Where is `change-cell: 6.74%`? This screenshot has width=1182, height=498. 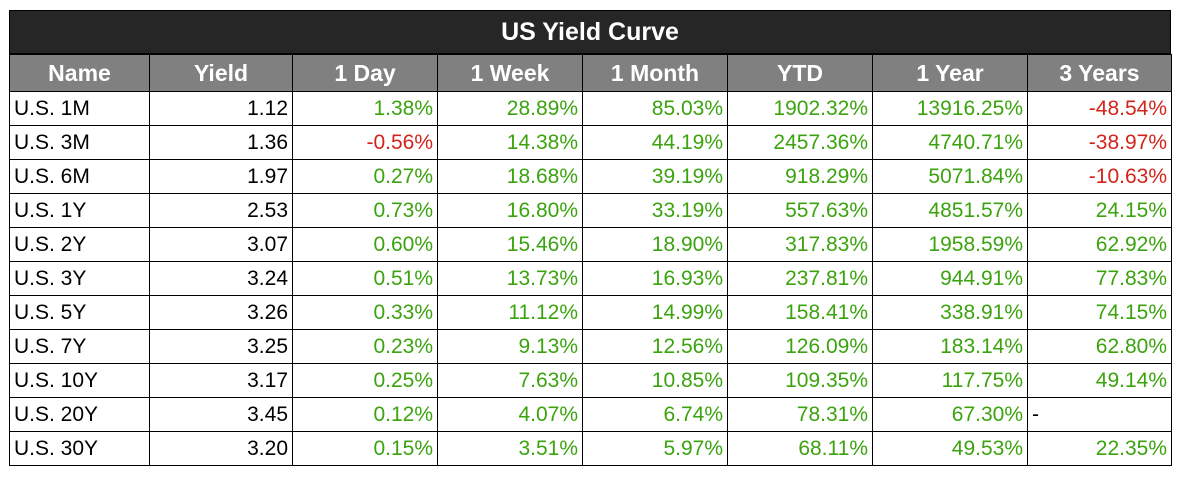
change-cell: 6.74% is located at coordinates (655, 414).